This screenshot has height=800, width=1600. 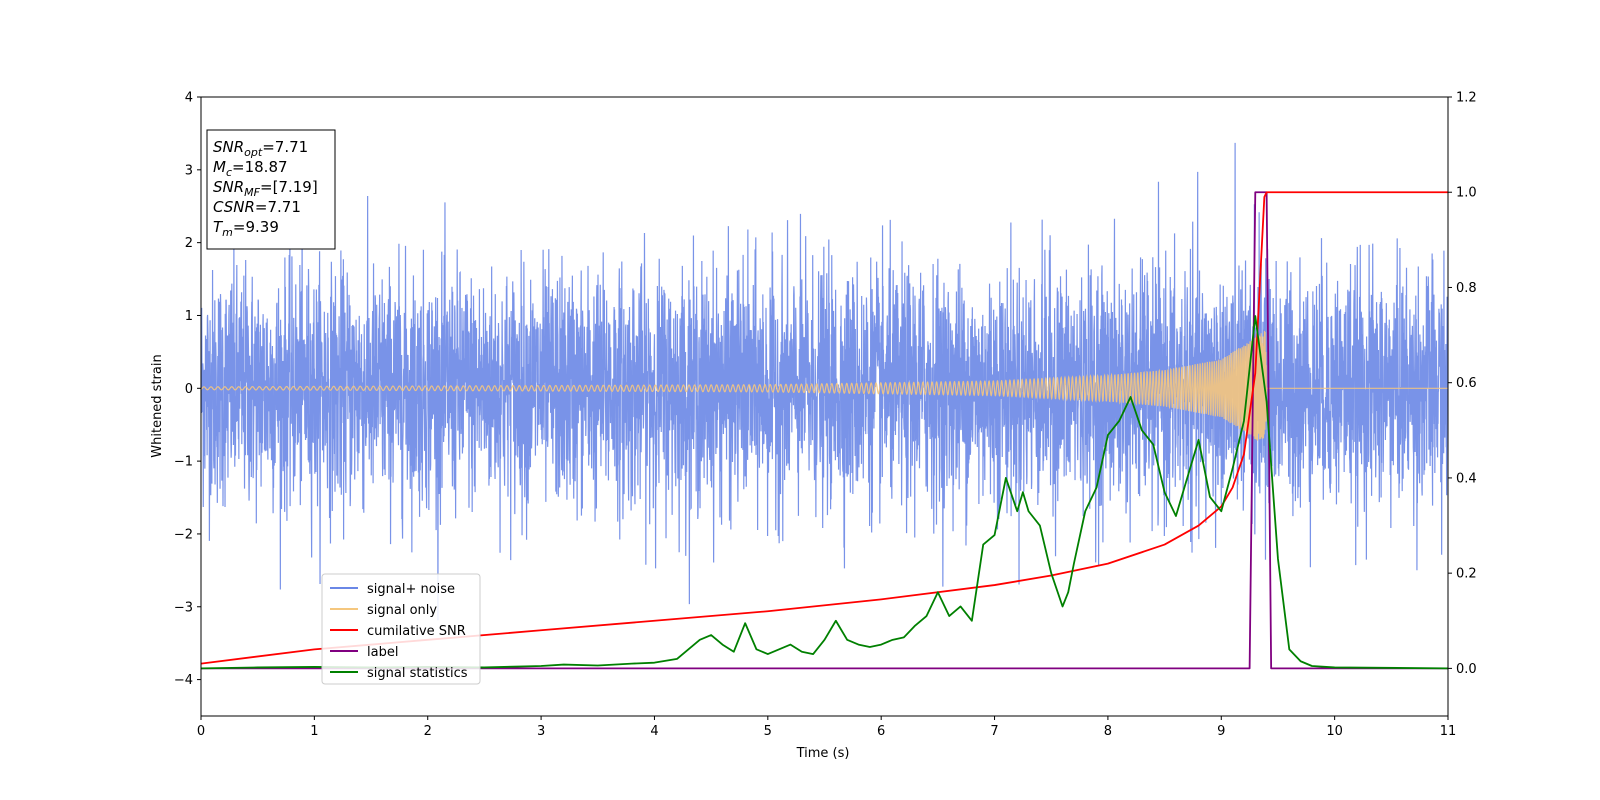 I want to click on x-tick-label: 3, so click(x=541, y=731).